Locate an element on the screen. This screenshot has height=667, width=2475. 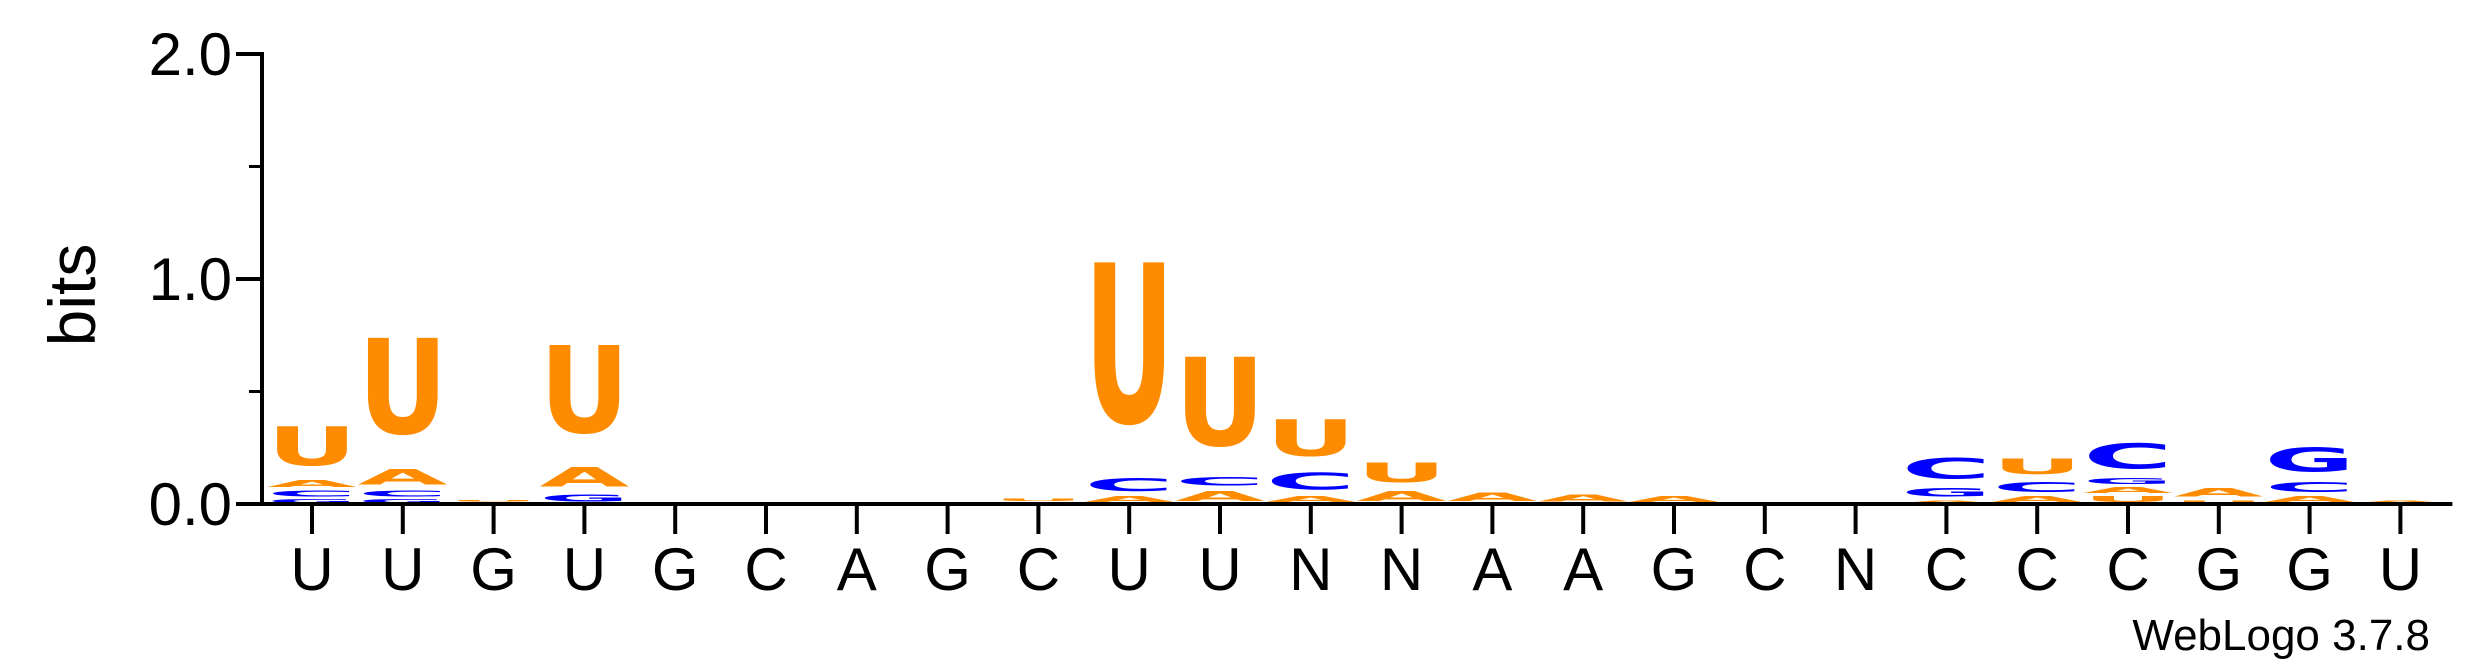
logo-stack: UA is located at coordinates (2219, 495).